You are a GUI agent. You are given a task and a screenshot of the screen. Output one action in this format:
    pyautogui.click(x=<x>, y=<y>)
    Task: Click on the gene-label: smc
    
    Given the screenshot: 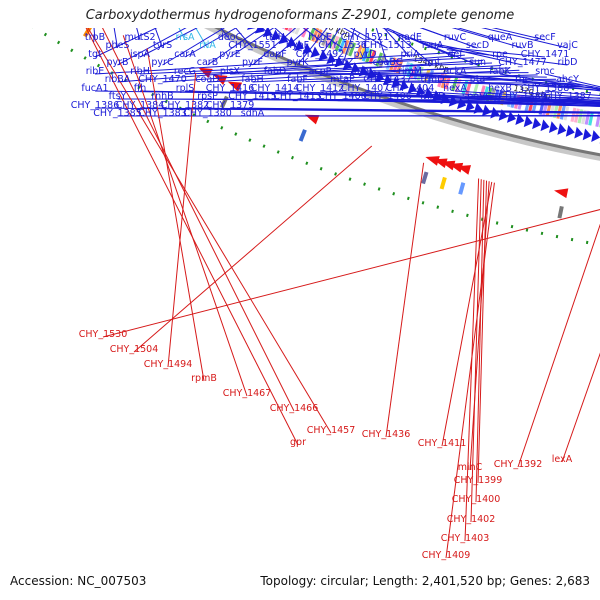 What is the action you would take?
    pyautogui.click(x=544, y=71)
    